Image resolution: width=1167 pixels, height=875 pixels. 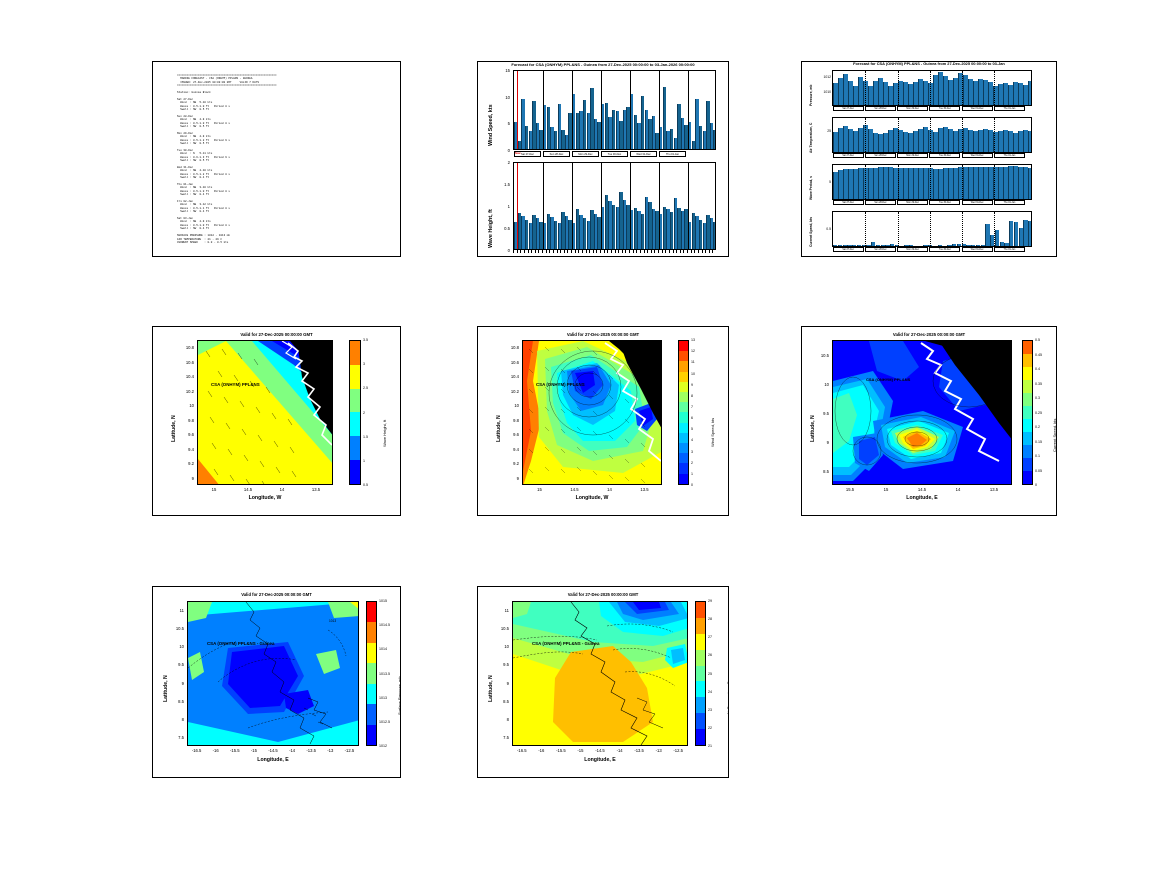 What do you see at coordinates (204, 123) in the screenshot?
I see `report-line: Waves : 0.5-1.0 ft Period 8 s` at bounding box center [204, 123].